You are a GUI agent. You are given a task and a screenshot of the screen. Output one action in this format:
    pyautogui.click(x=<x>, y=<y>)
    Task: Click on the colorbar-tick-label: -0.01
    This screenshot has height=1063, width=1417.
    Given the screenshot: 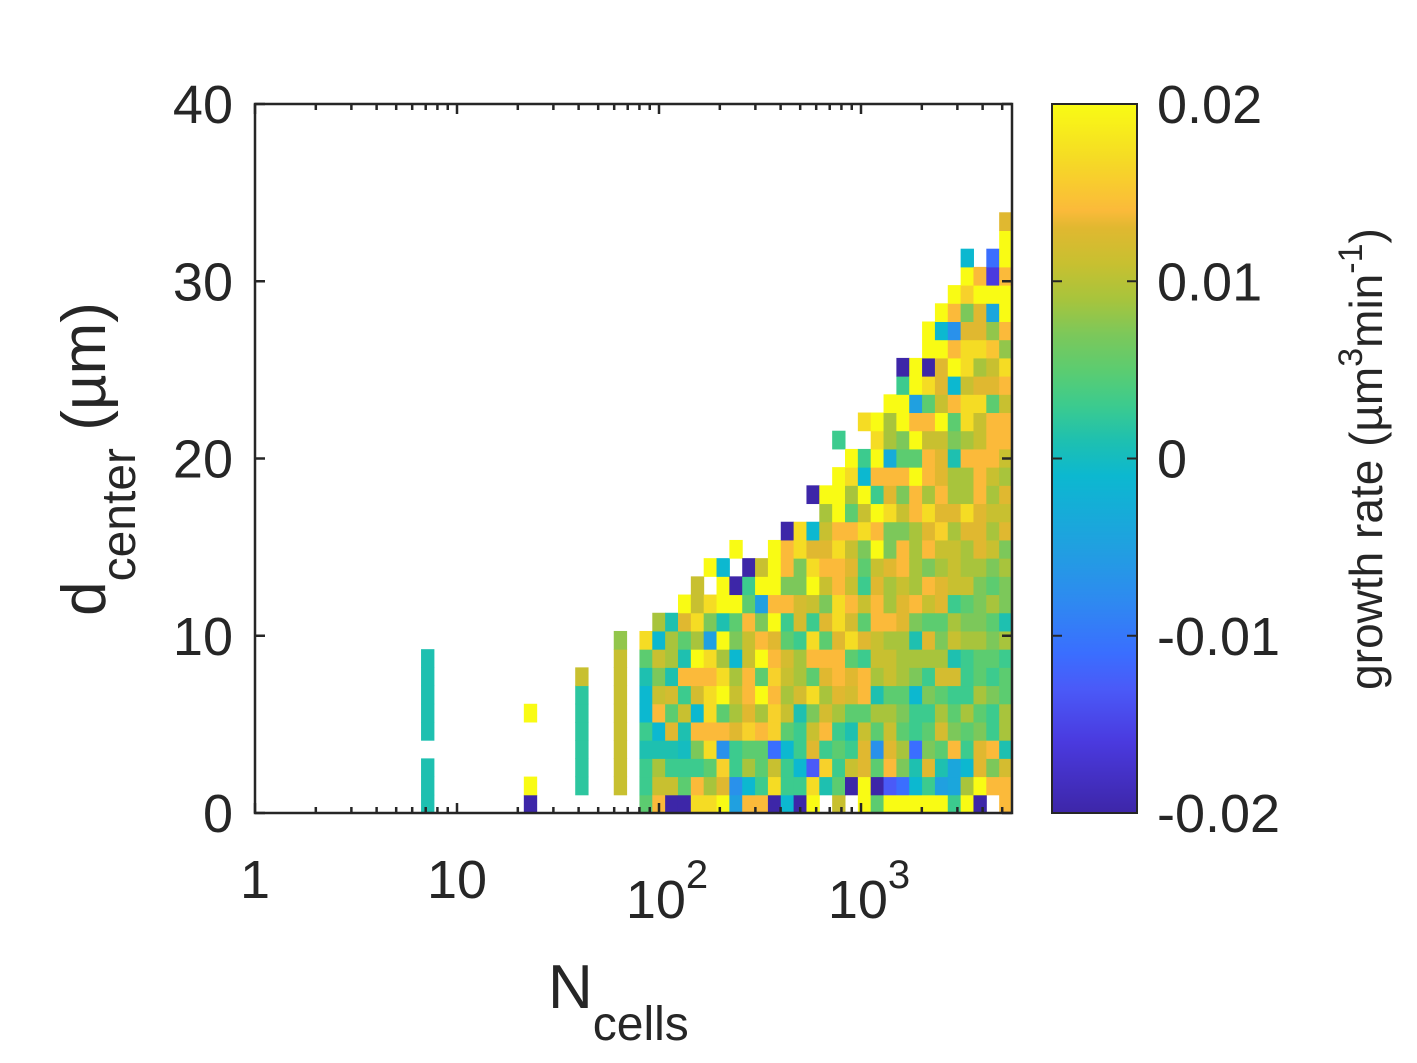 What is the action you would take?
    pyautogui.click(x=1218, y=637)
    